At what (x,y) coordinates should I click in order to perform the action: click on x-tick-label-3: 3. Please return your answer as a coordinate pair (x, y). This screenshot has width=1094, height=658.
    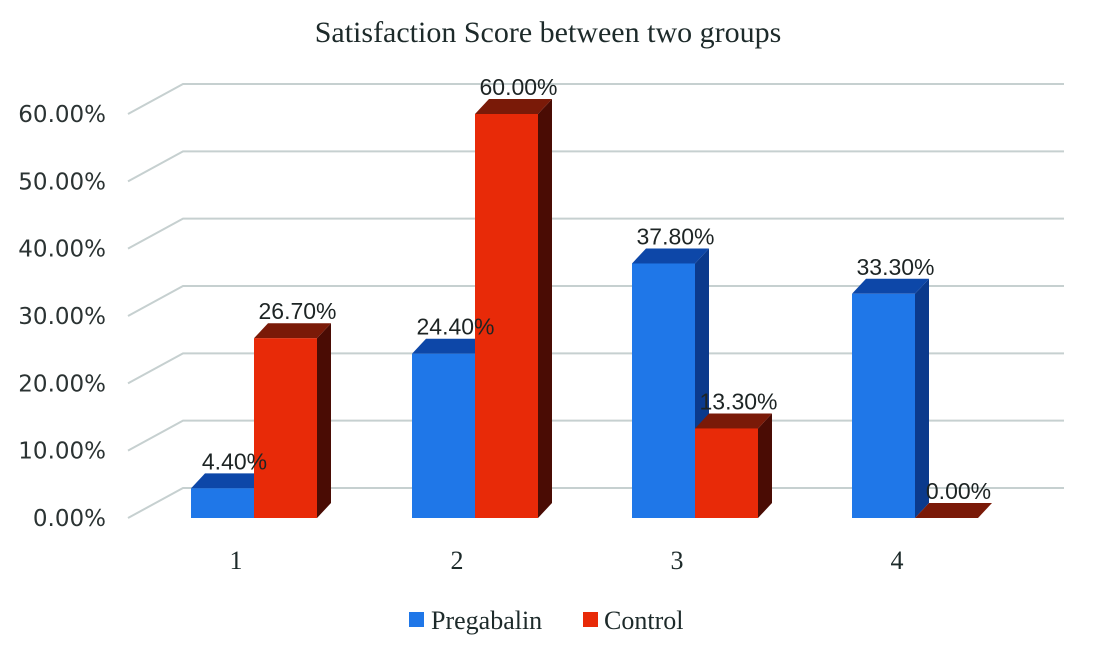
    Looking at the image, I should click on (677, 560).